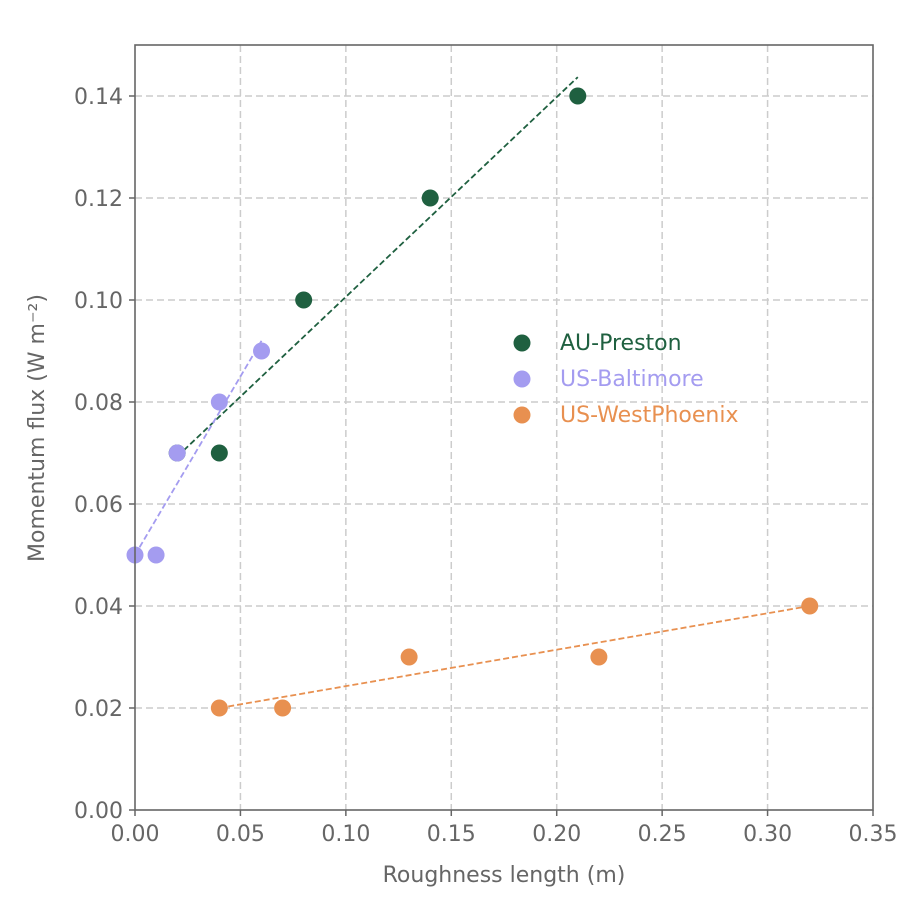 The width and height of the screenshot is (900, 900). I want to click on y-tick-label: 0.06, so click(98, 505).